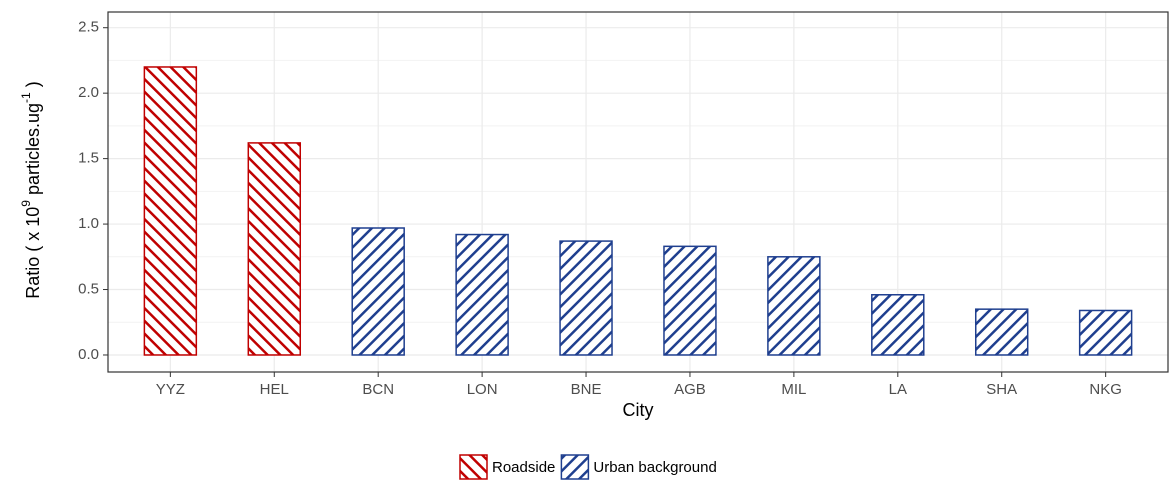 The width and height of the screenshot is (1170, 481). Describe the element at coordinates (378, 389) in the screenshot. I see `x-tick-label: BCN` at that location.